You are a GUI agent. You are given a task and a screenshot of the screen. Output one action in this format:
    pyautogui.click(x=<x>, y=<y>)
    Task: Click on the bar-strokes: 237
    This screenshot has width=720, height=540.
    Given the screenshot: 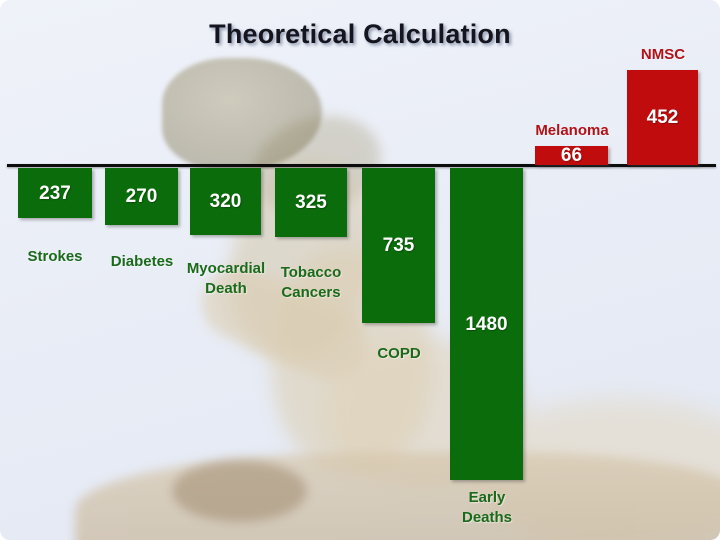 What is the action you would take?
    pyautogui.click(x=55, y=193)
    